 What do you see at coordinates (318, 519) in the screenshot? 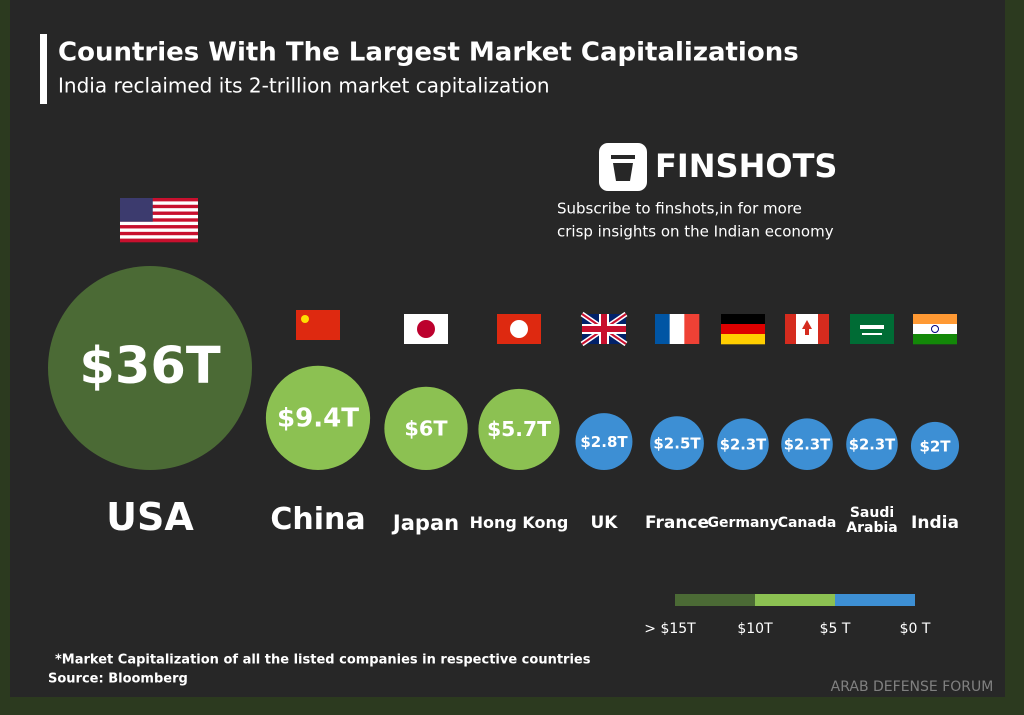
I see `category-label: China` at bounding box center [318, 519].